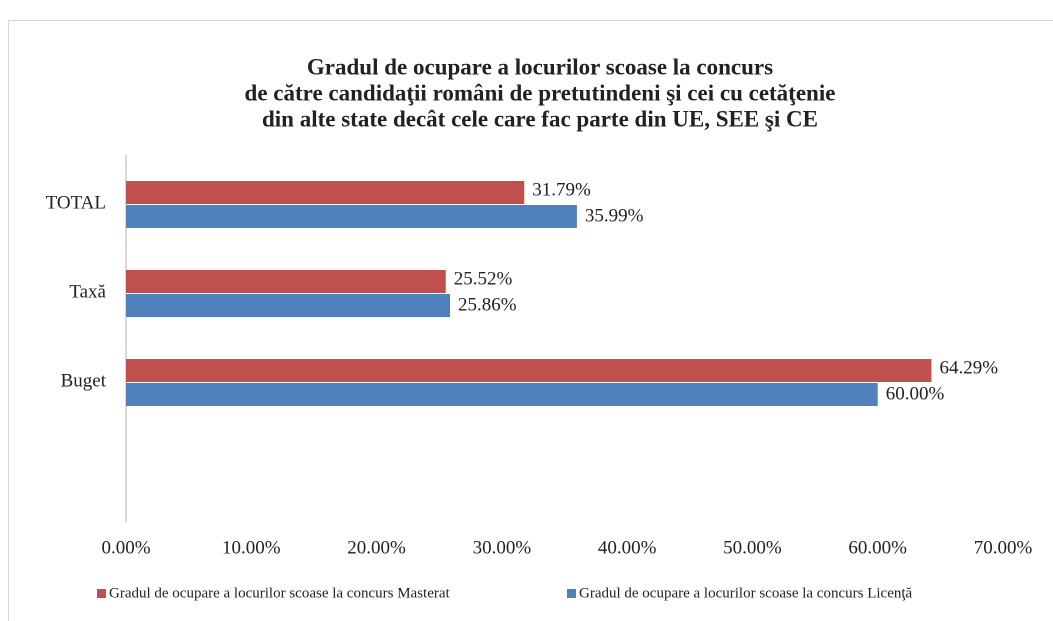 The width and height of the screenshot is (1053, 621). Describe the element at coordinates (251, 547) in the screenshot. I see `x-tick-label: 10.00%` at that location.